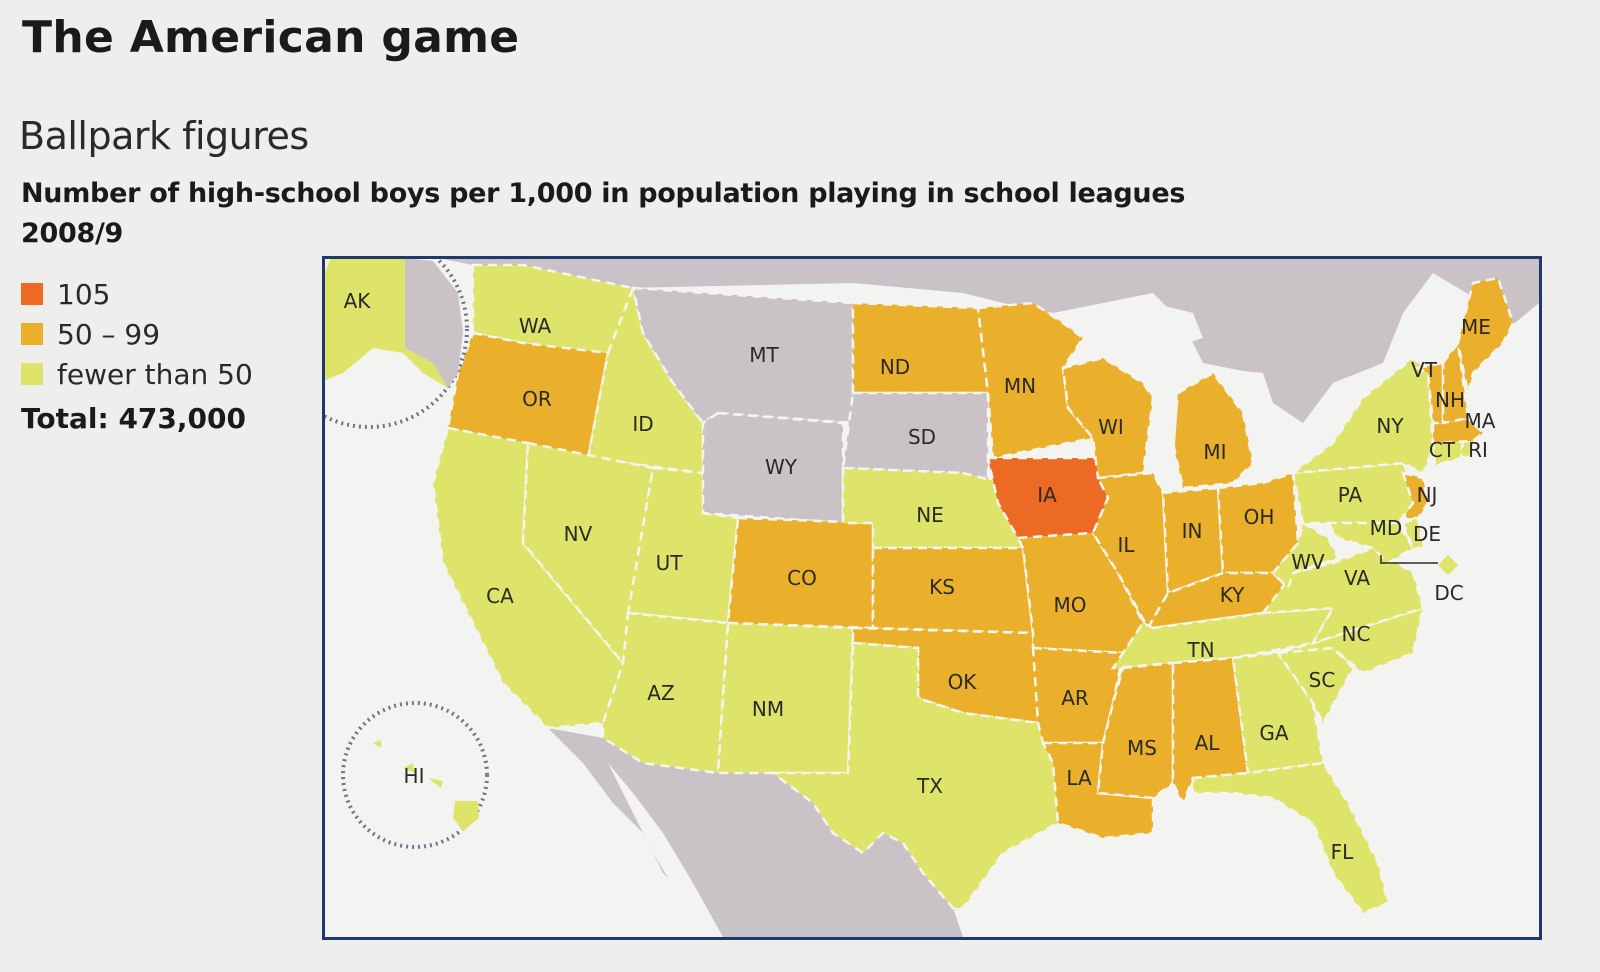 The width and height of the screenshot is (1600, 972). I want to click on svg-text: UT, so click(670, 563).